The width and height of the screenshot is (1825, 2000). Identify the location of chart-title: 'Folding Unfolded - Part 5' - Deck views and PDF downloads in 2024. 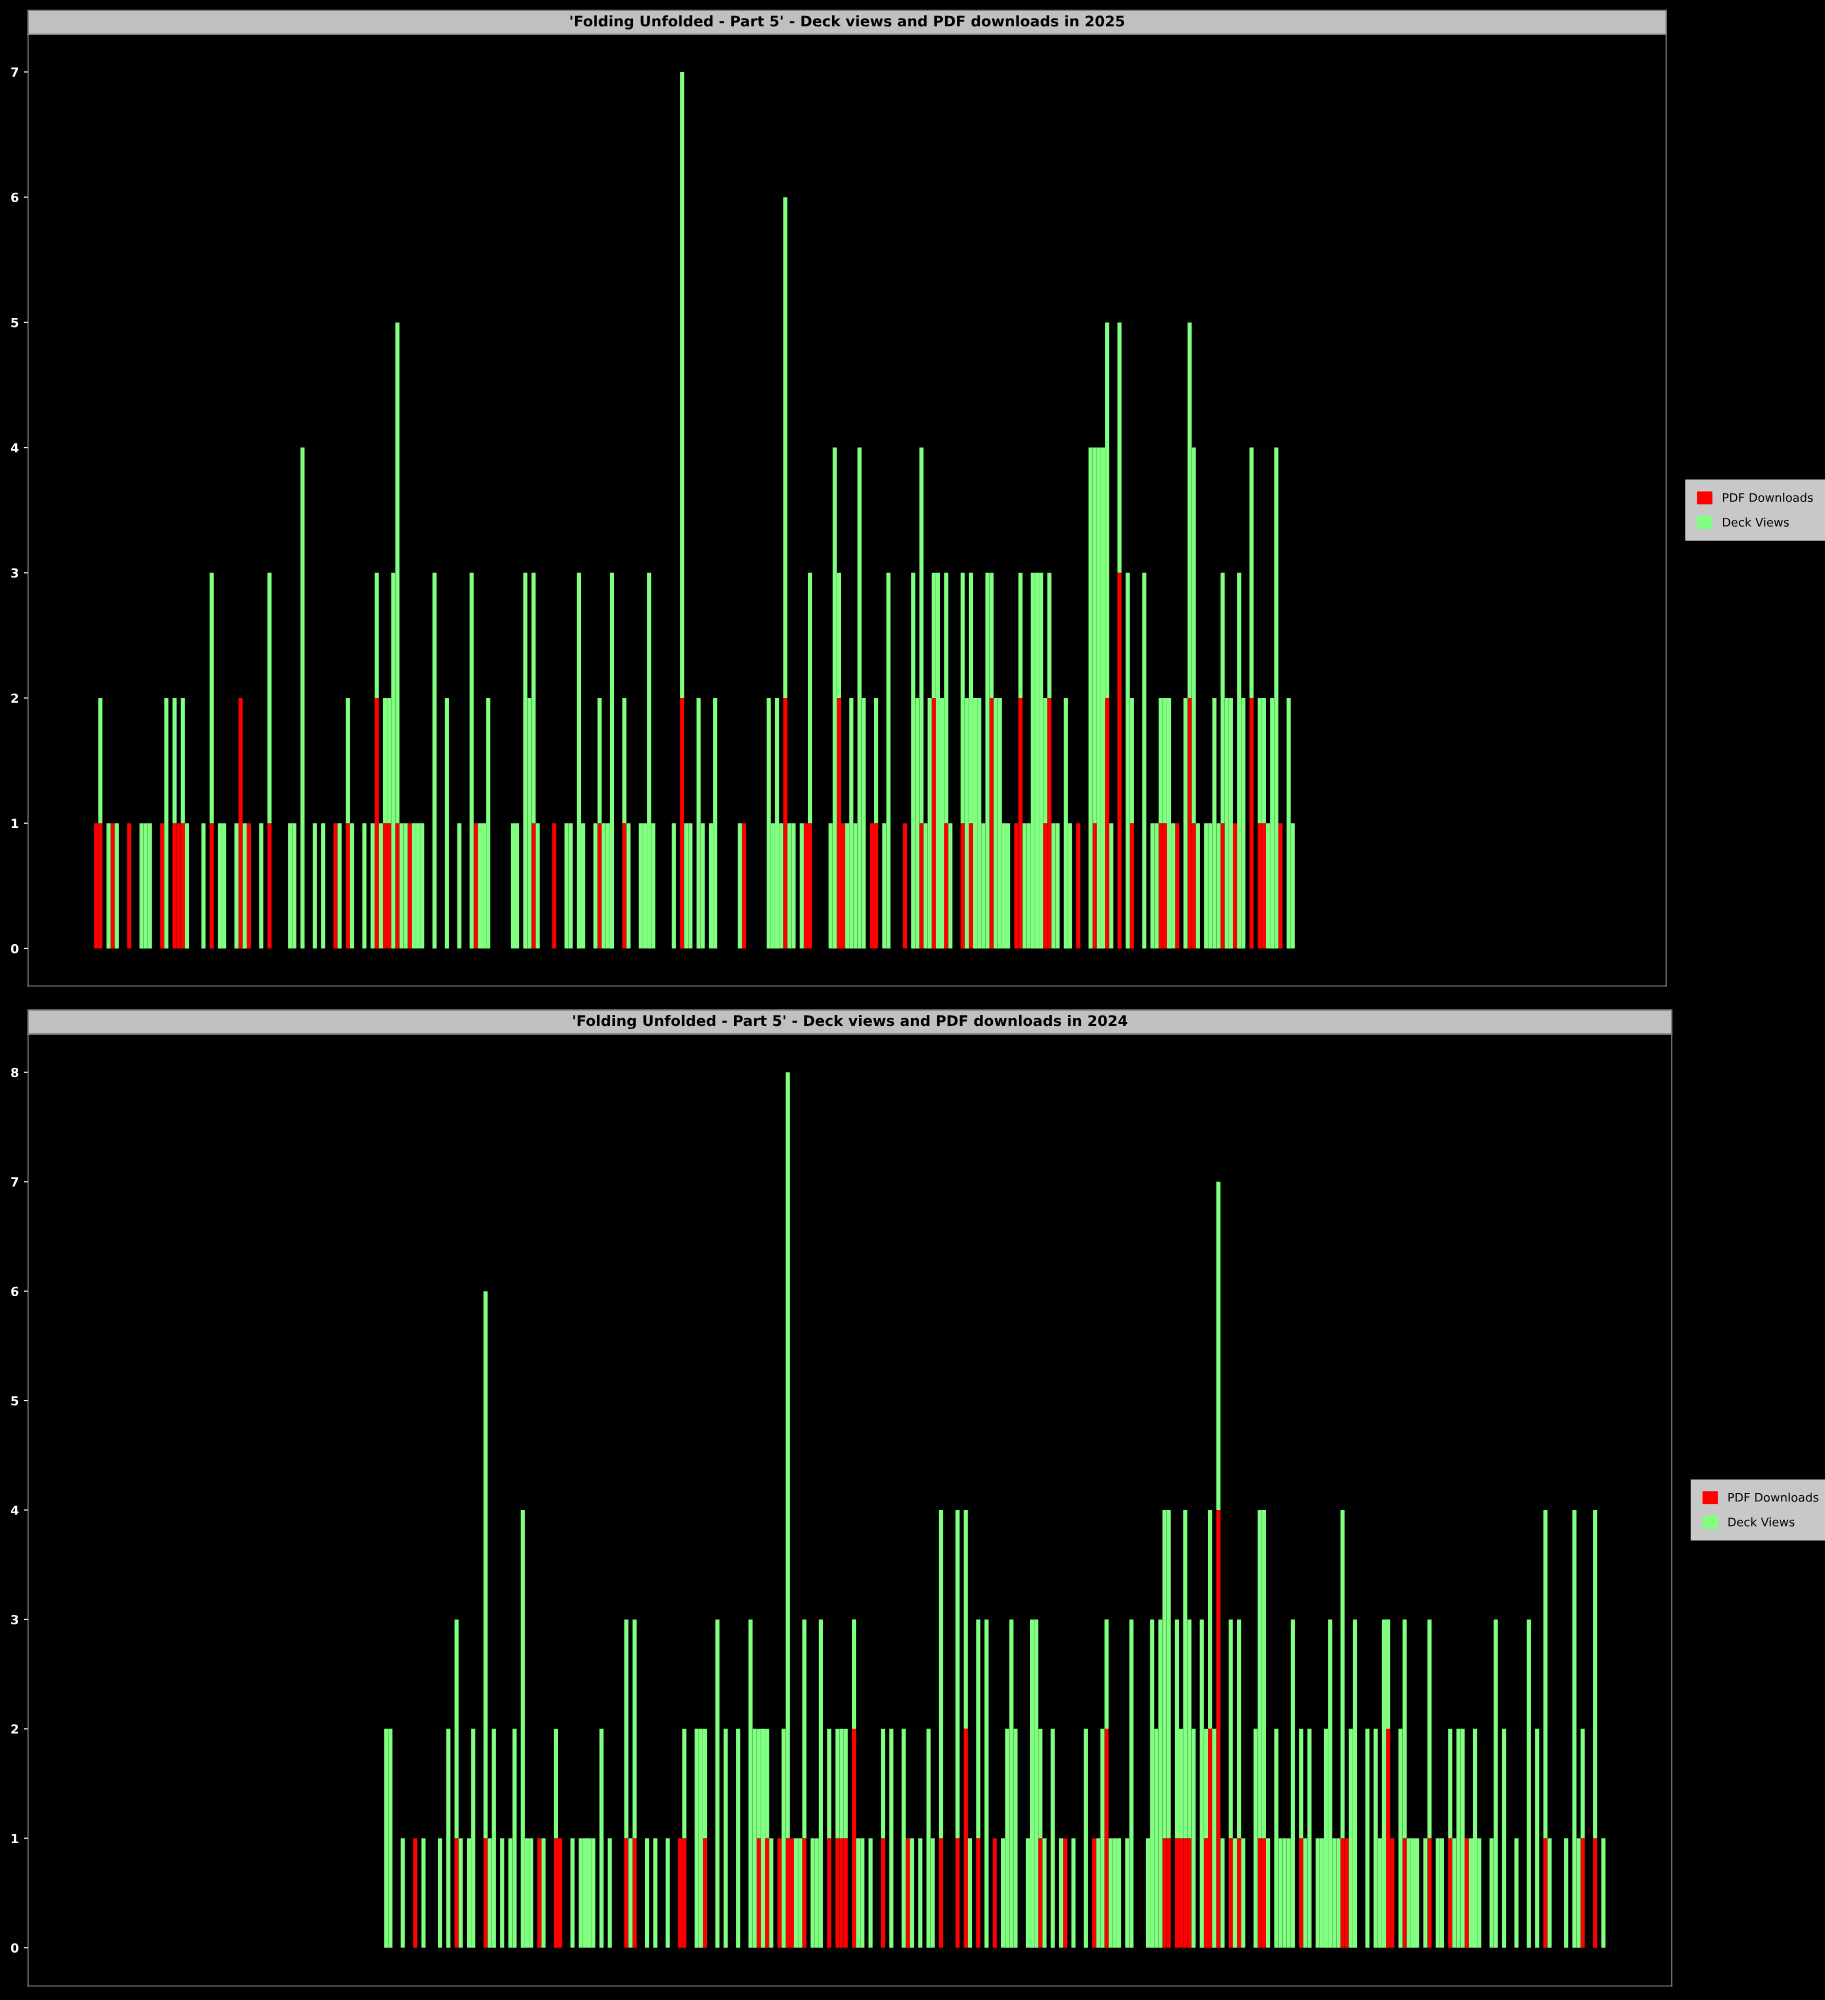
(850, 1022).